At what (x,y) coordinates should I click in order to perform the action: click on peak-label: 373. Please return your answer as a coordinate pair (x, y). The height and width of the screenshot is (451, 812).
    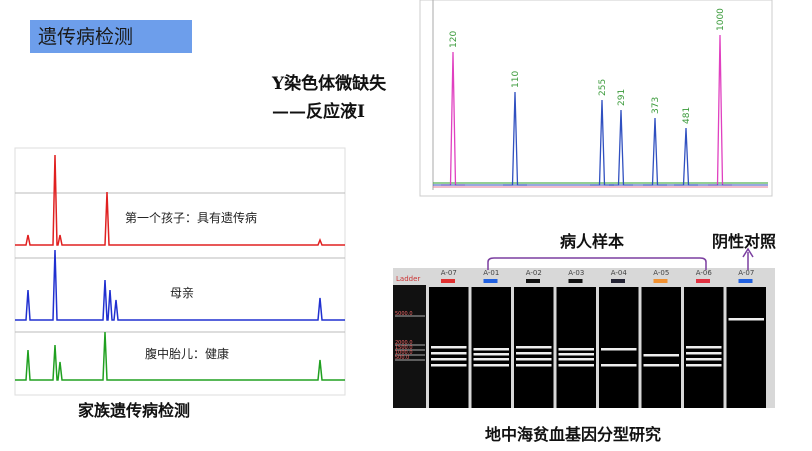
    Looking at the image, I should click on (656, 105).